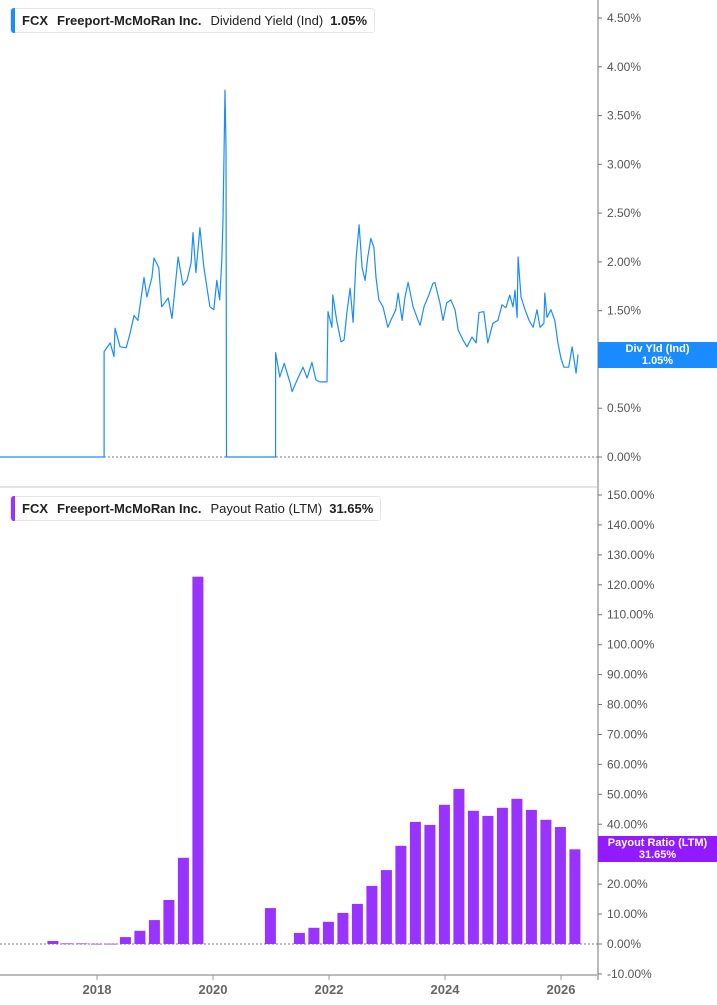 The height and width of the screenshot is (1005, 717). Describe the element at coordinates (624, 457) in the screenshot. I see `yield-y-tick-label: 0.00%` at that location.